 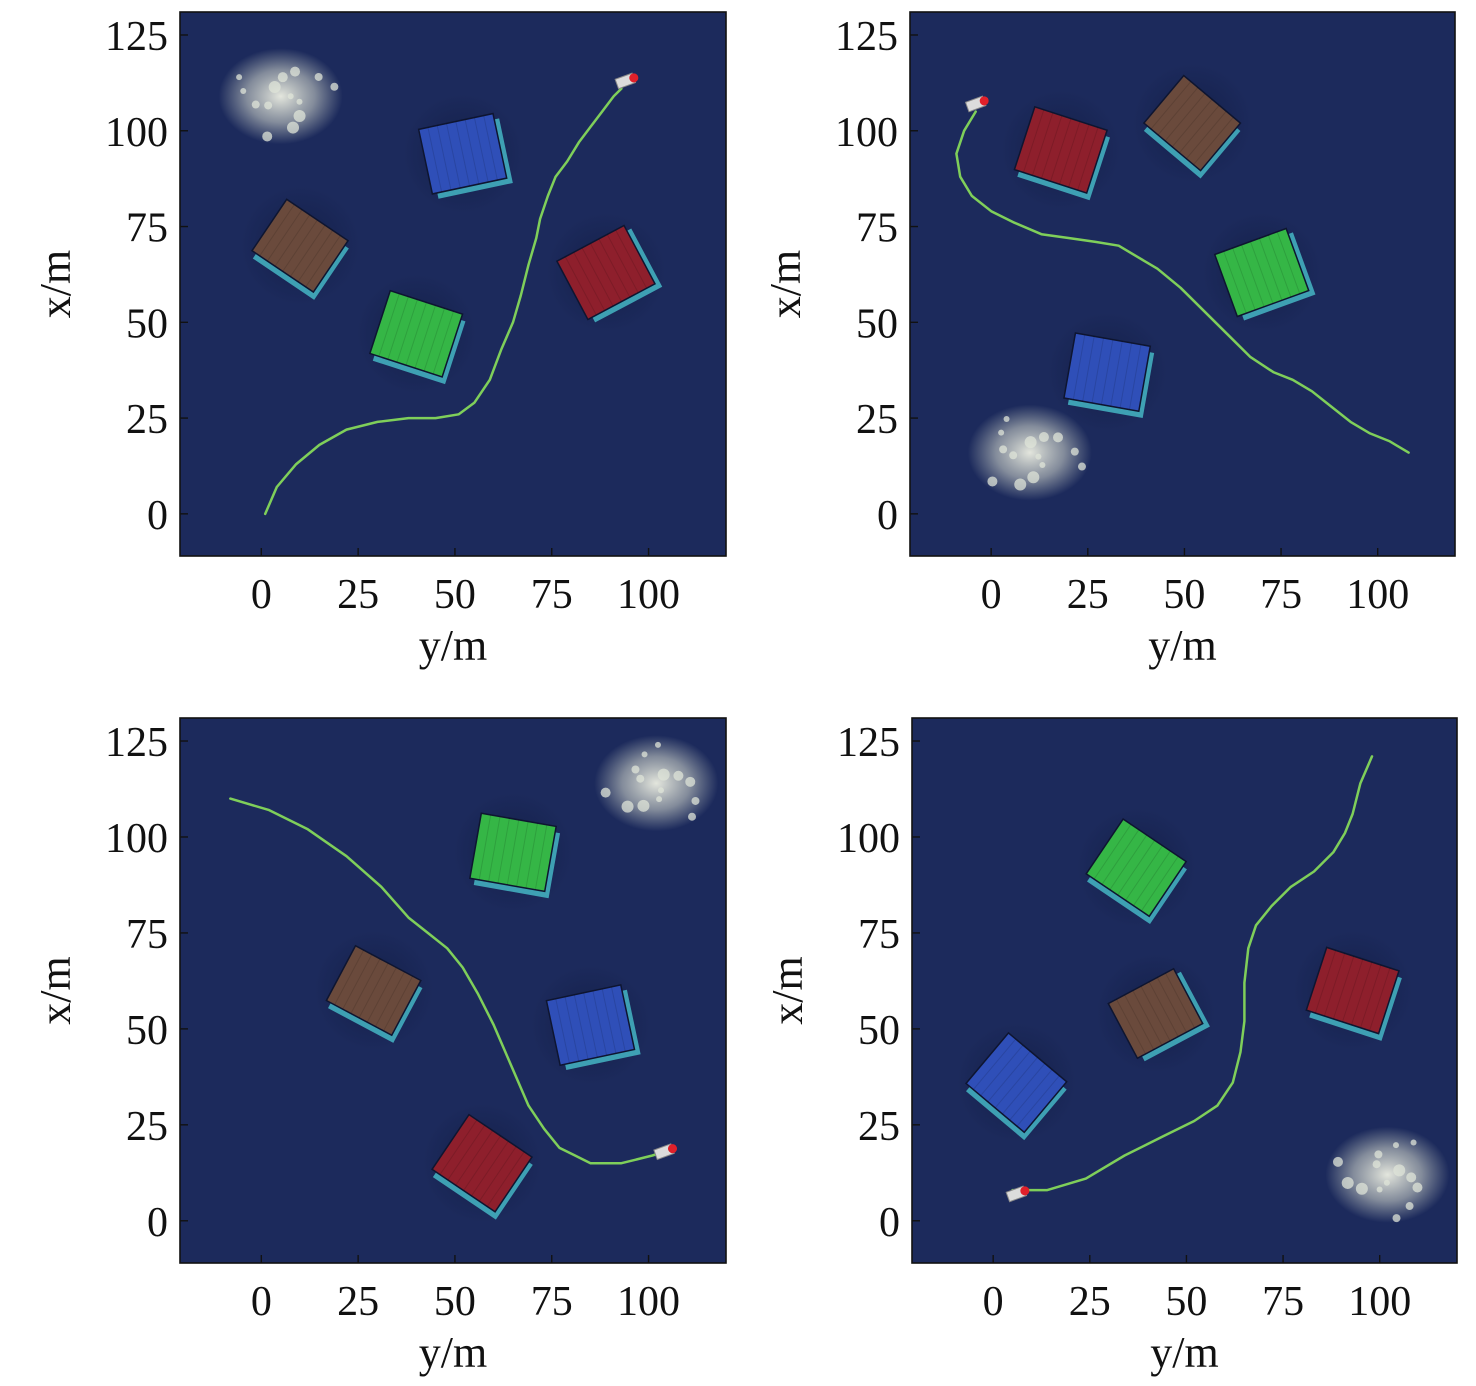 I want to click on brown-container, so click(x=1158, y=1014).